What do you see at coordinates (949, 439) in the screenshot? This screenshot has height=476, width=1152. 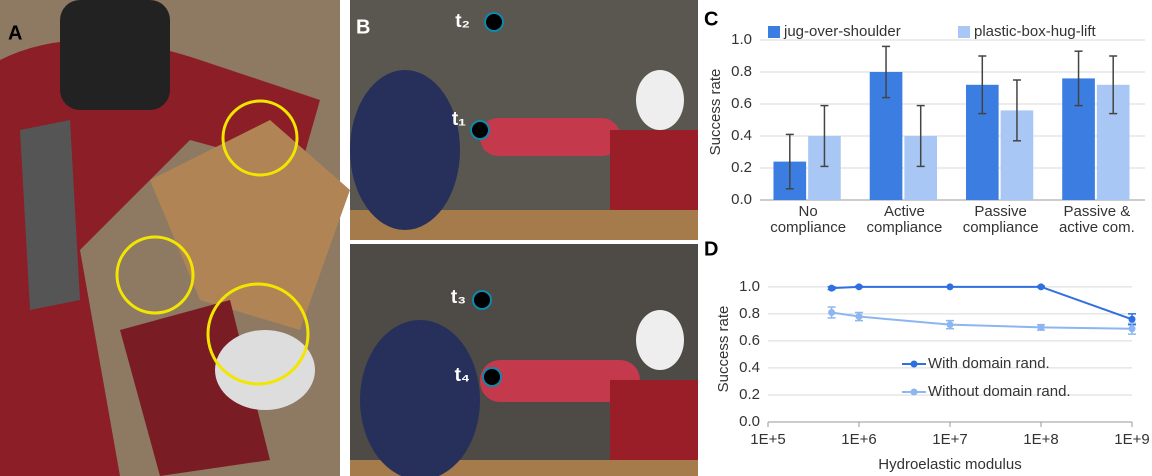 I see `x-tick-label: 1E+7` at bounding box center [949, 439].